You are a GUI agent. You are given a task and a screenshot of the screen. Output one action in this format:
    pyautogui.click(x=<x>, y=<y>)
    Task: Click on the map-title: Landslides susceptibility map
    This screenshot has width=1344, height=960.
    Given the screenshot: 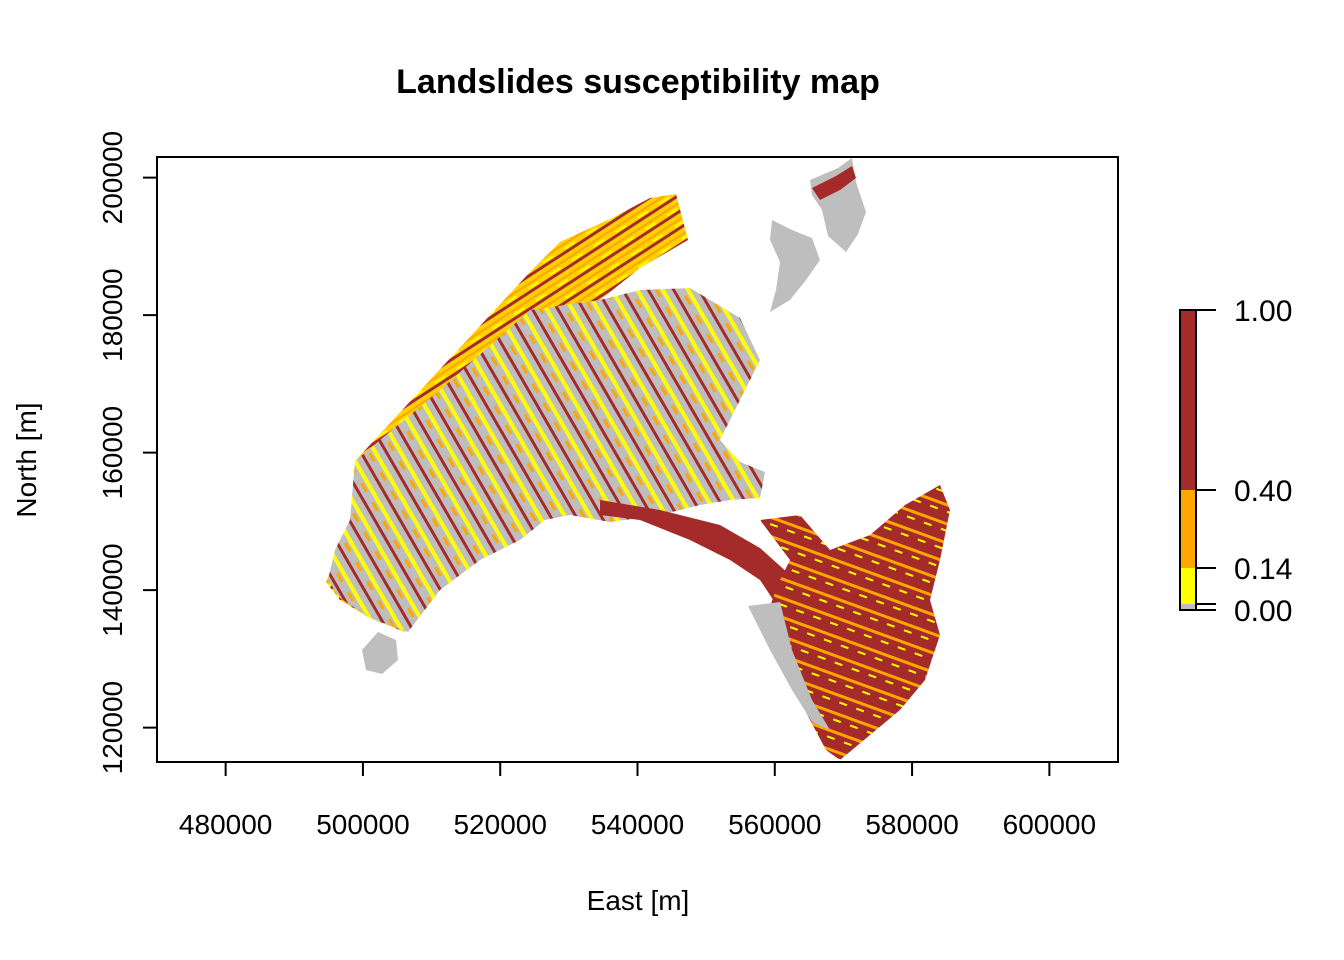 What is the action you would take?
    pyautogui.click(x=638, y=82)
    